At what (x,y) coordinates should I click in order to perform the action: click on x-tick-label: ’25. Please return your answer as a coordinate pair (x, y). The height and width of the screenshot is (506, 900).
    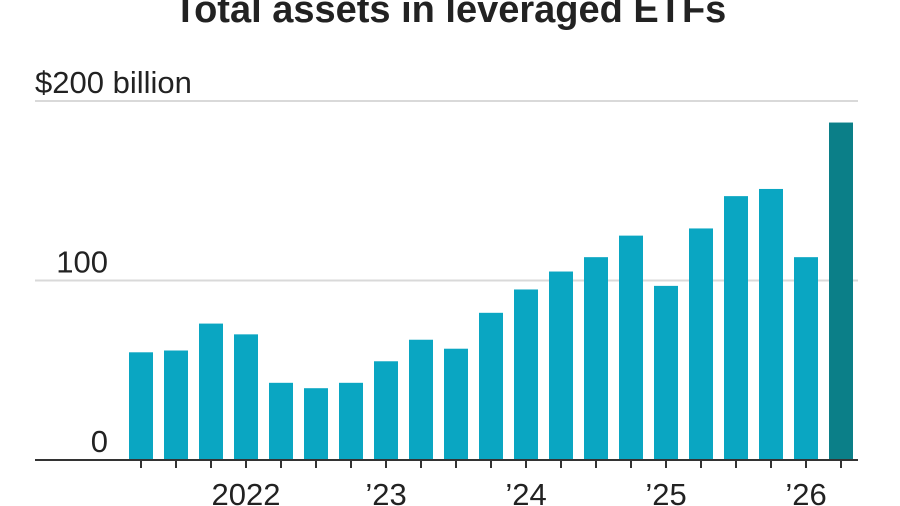
    Looking at the image, I should click on (665, 491).